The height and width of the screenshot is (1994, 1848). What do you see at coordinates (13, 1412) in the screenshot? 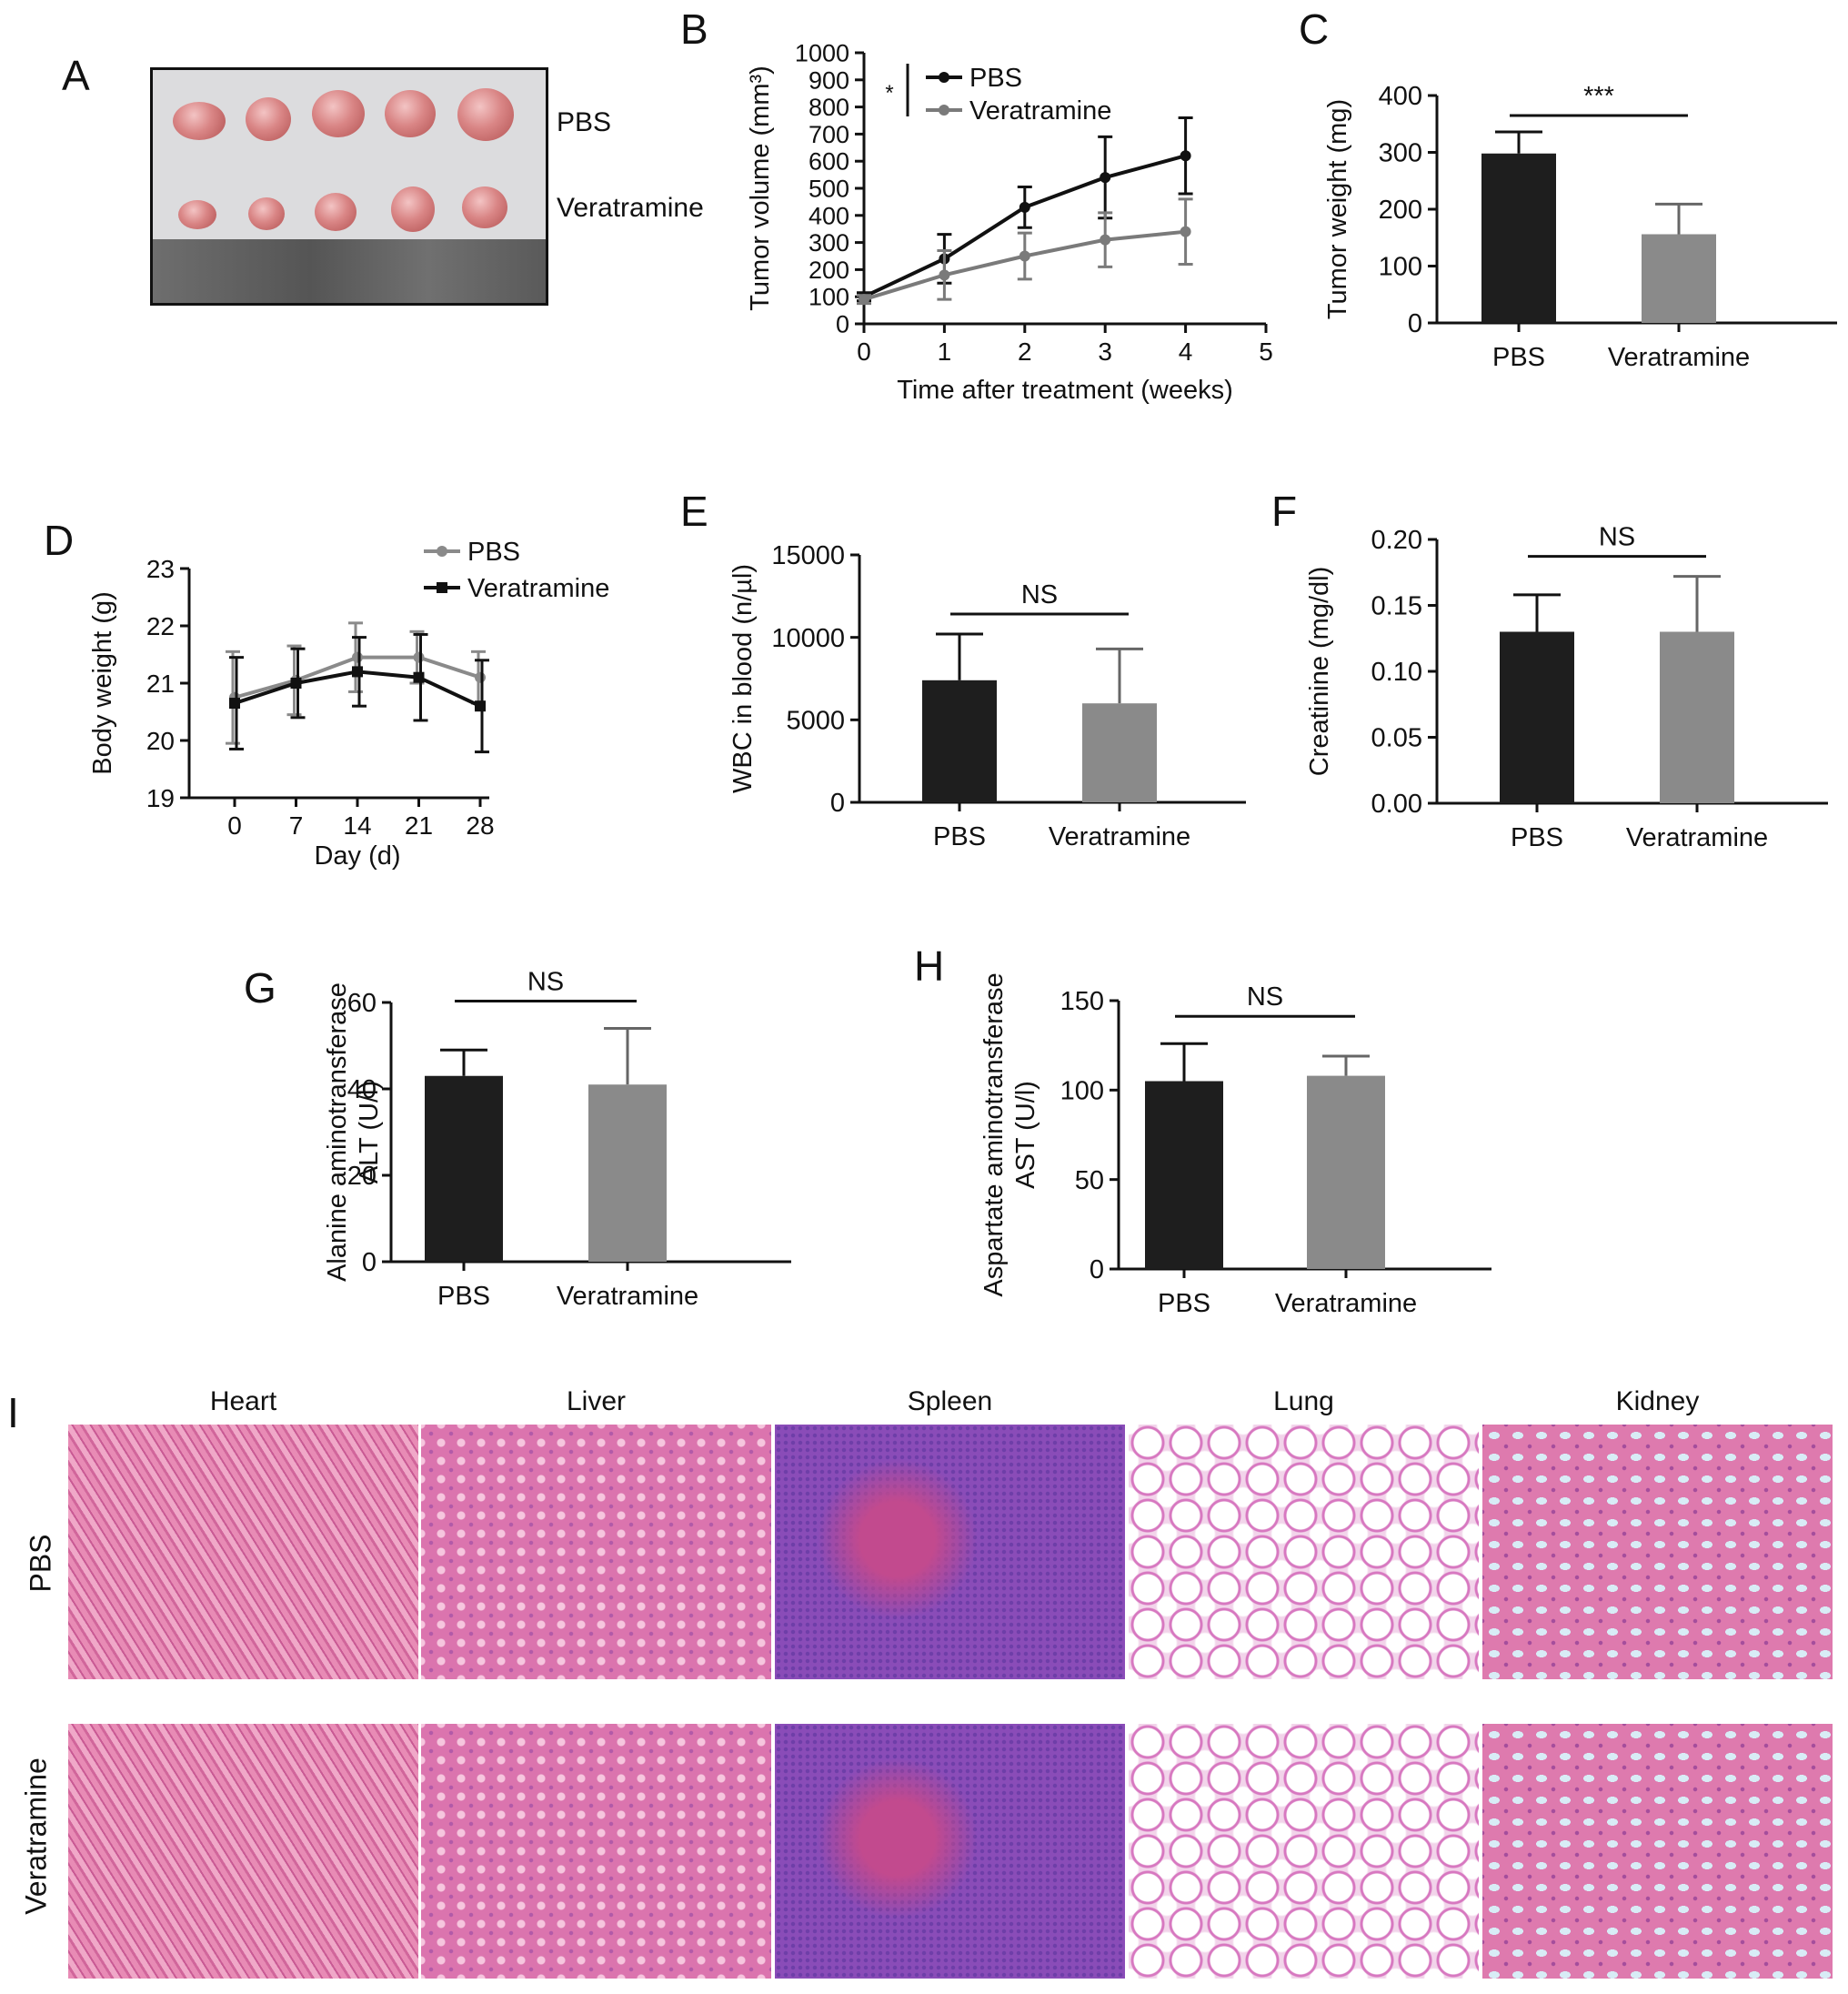
I see `panel-label-i: I` at bounding box center [13, 1412].